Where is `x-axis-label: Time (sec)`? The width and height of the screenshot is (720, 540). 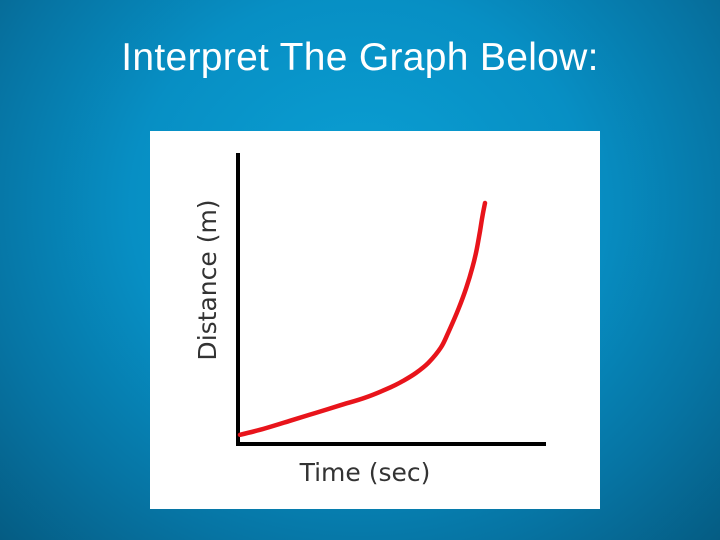 x-axis-label: Time (sec) is located at coordinates (365, 472).